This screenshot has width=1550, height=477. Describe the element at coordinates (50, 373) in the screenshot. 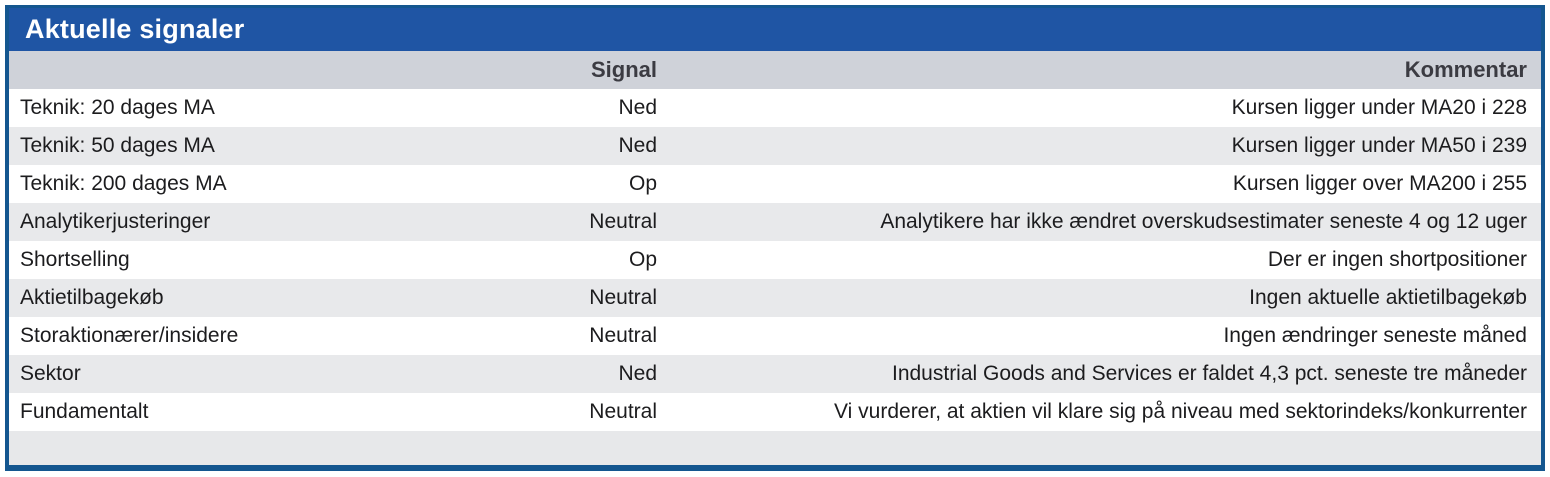

I see `row-label: Sektor` at that location.